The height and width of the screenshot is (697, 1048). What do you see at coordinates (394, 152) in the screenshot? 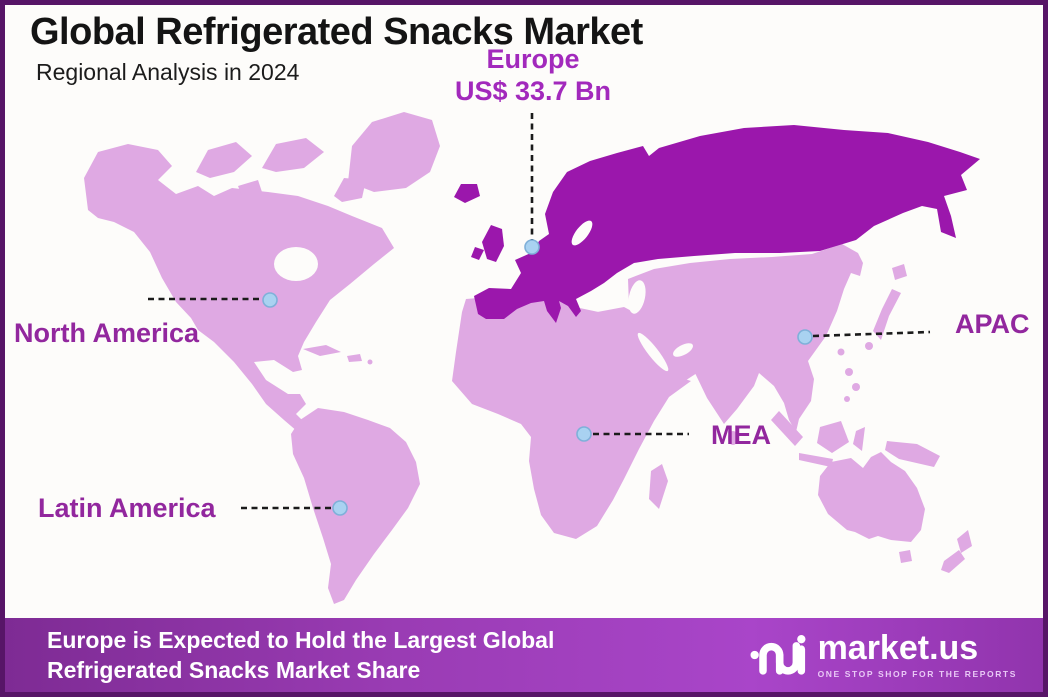
I see `greenland-shape` at bounding box center [394, 152].